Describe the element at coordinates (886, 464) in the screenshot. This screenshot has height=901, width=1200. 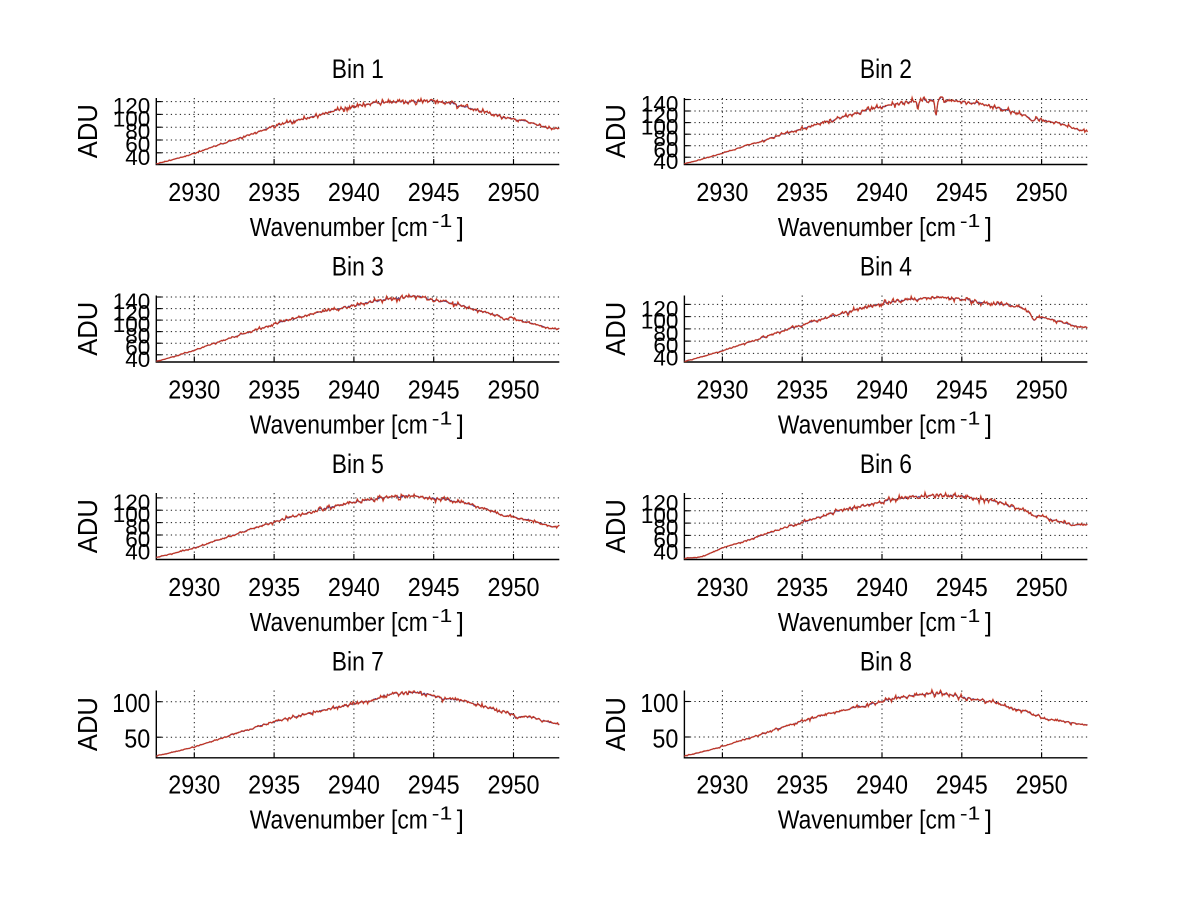
I see `svg-text: Bin 6` at that location.